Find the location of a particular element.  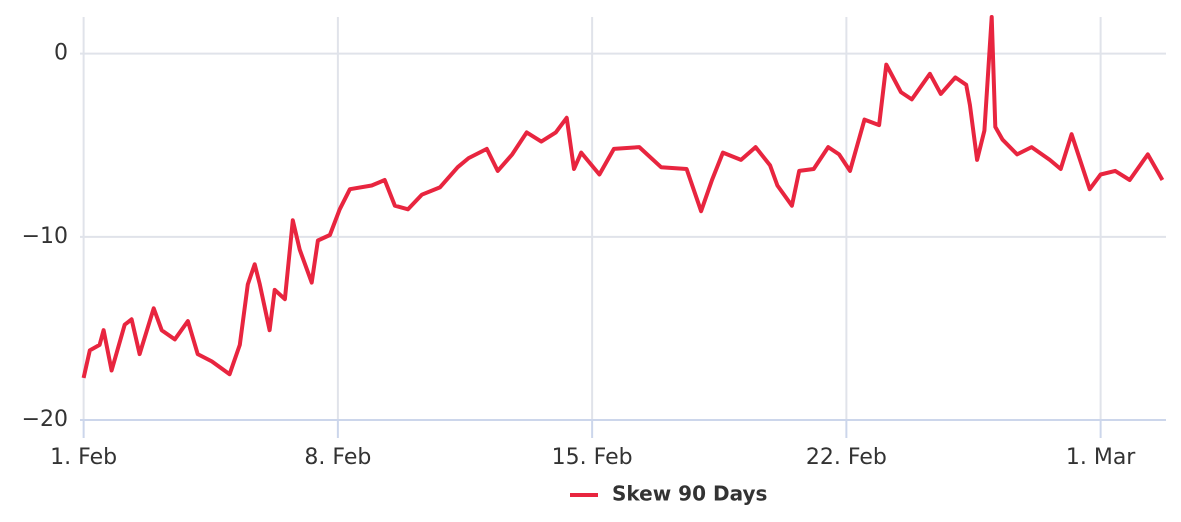

x-tick-label: 1. Feb is located at coordinates (83, 457).